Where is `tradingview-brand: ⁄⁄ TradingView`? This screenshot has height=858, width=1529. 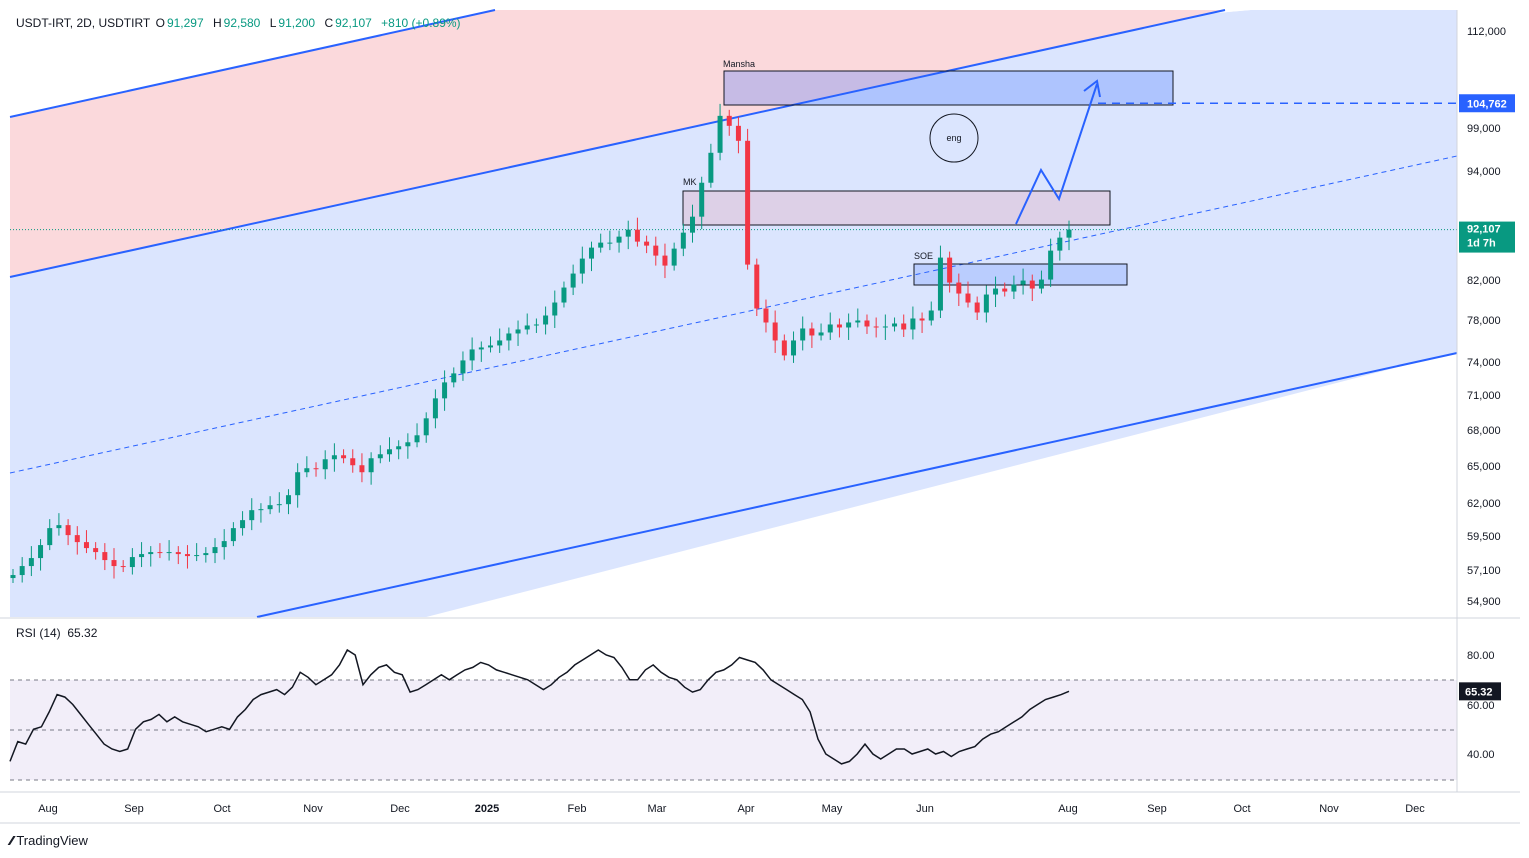 tradingview-brand: ⁄⁄ TradingView is located at coordinates (49, 840).